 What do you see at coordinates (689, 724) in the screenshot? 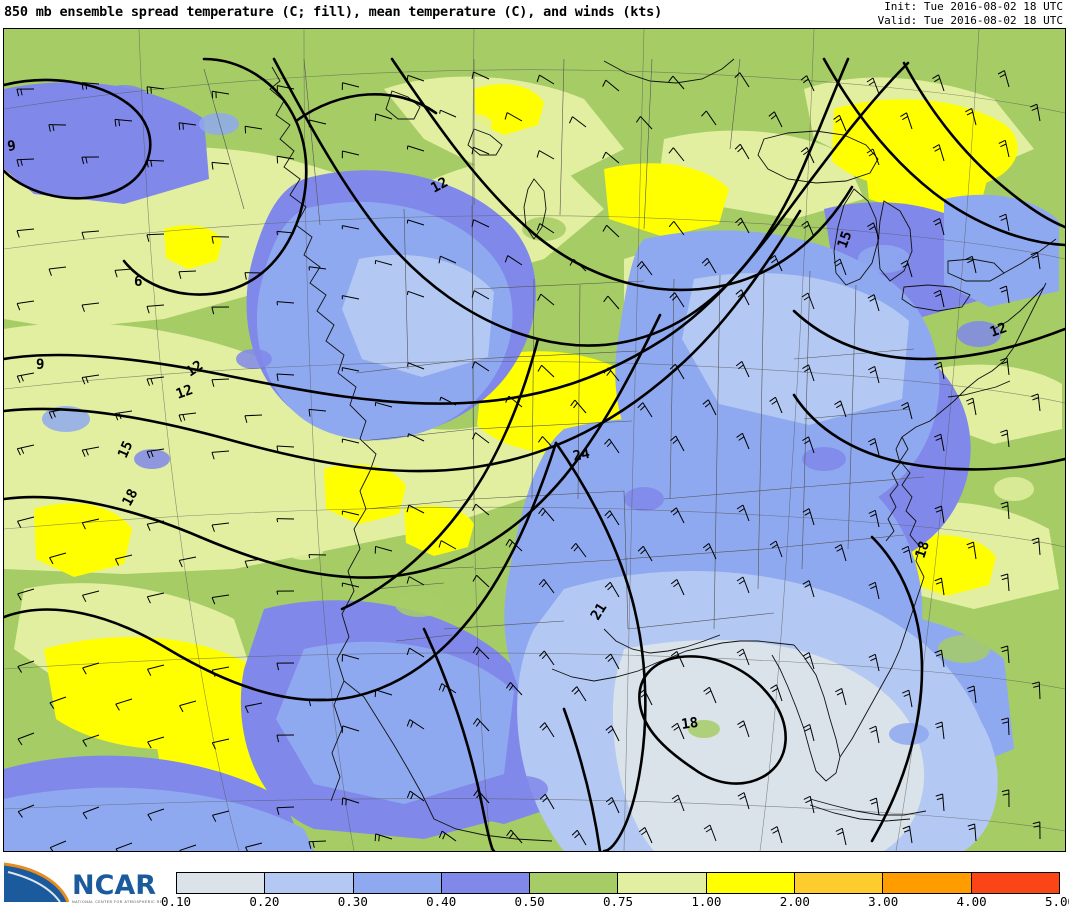
I see `contour-label-18b: 18` at bounding box center [689, 724].